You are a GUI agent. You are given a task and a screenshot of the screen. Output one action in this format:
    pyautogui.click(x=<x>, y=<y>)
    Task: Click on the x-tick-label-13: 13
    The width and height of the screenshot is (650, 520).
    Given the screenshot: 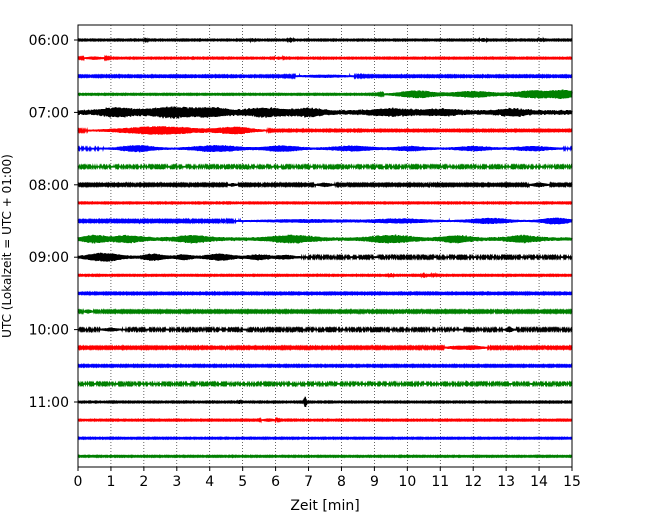 What is the action you would take?
    pyautogui.click(x=506, y=482)
    